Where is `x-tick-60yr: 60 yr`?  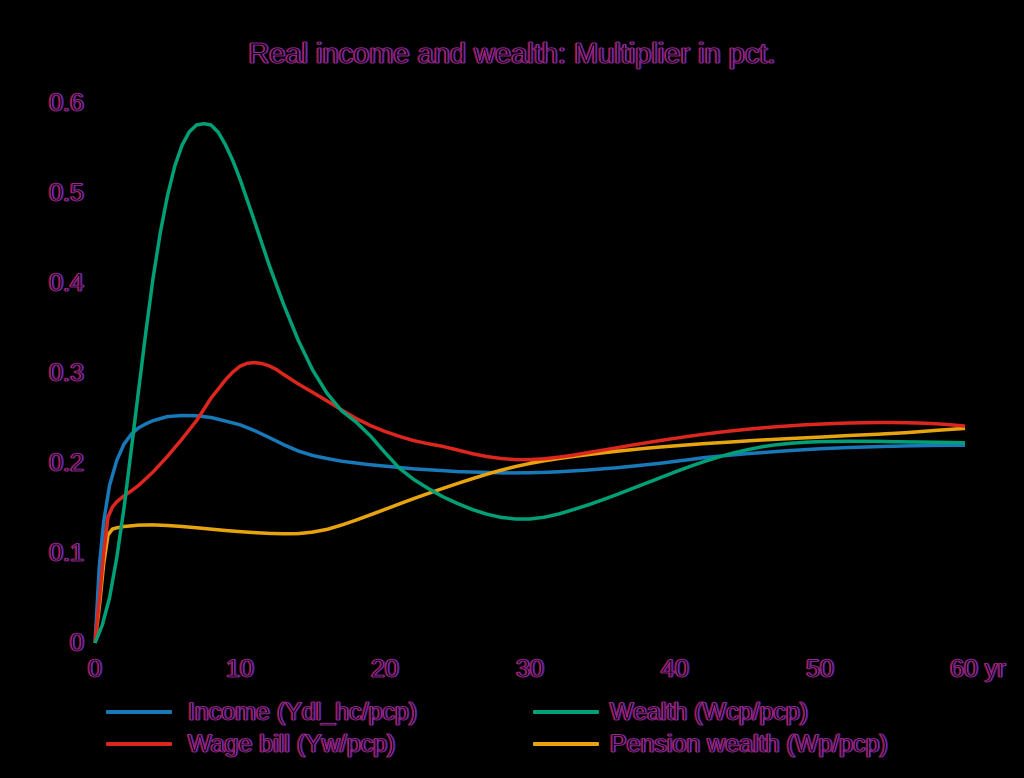
x-tick-60yr: 60 yr is located at coordinates (978, 669).